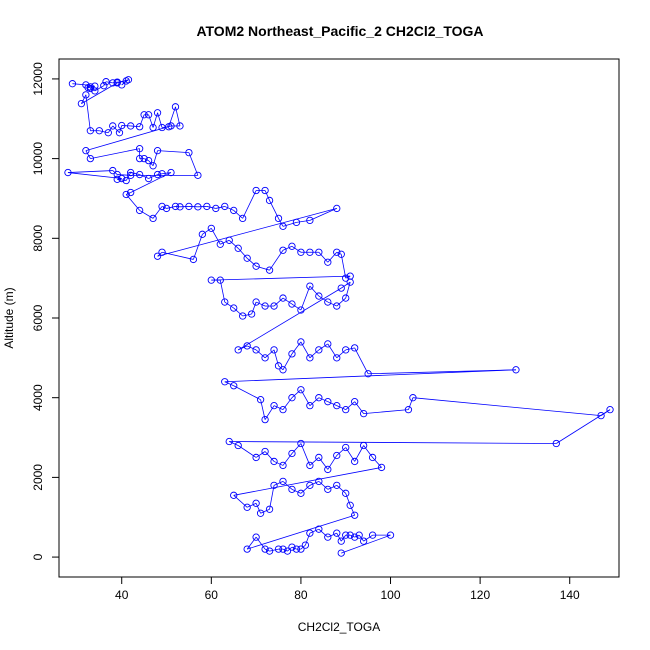 The height and width of the screenshot is (650, 650). What do you see at coordinates (38, 238) in the screenshot?
I see `y-tick-label: 8000` at bounding box center [38, 238].